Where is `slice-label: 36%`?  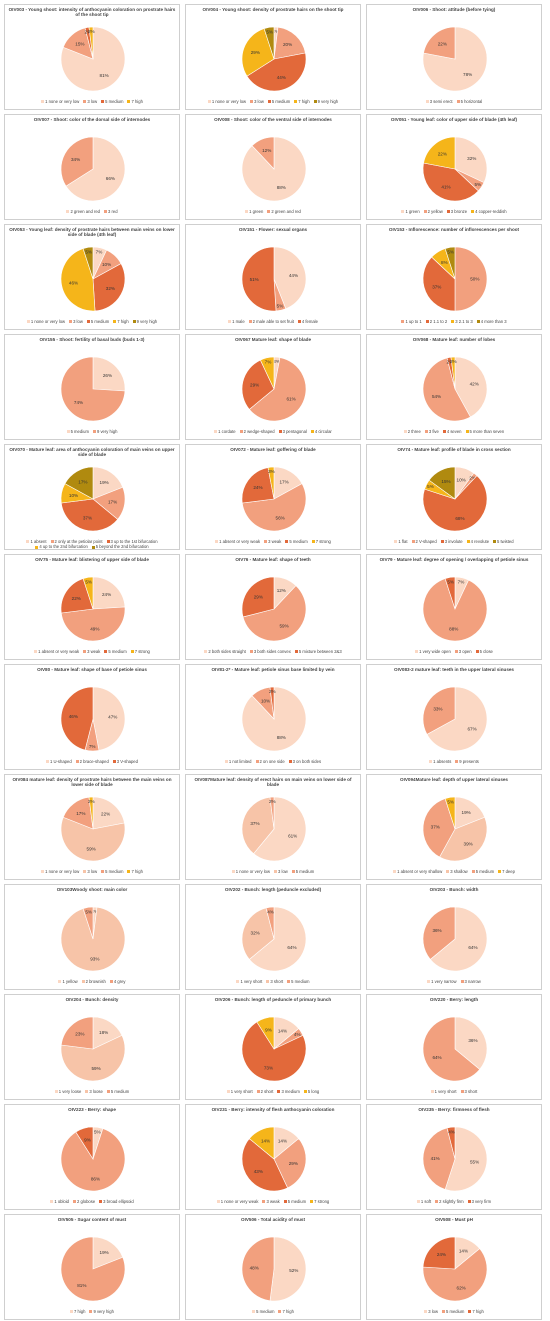 slice-label: 36% is located at coordinates (436, 930).